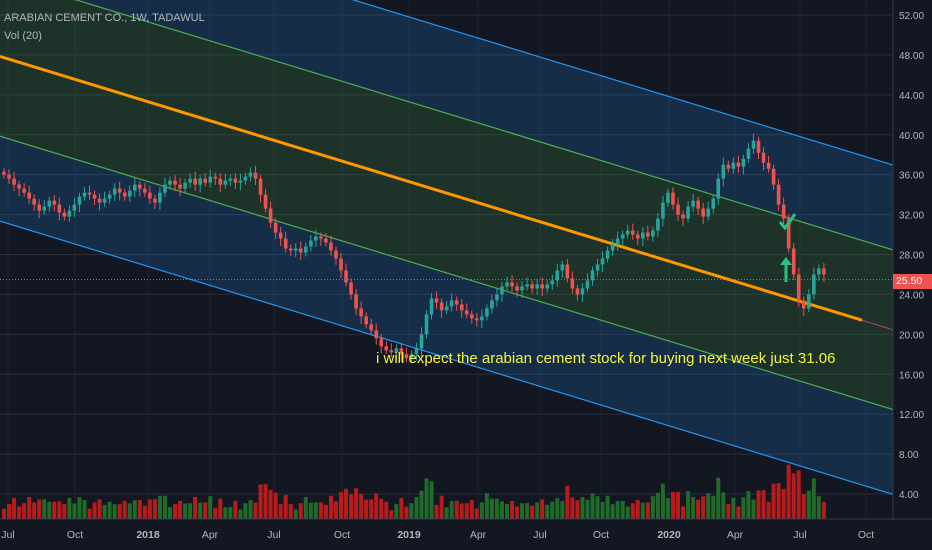 The image size is (932, 550). Describe the element at coordinates (148, 535) in the screenshot. I see `x-tick-label: 2018` at that location.